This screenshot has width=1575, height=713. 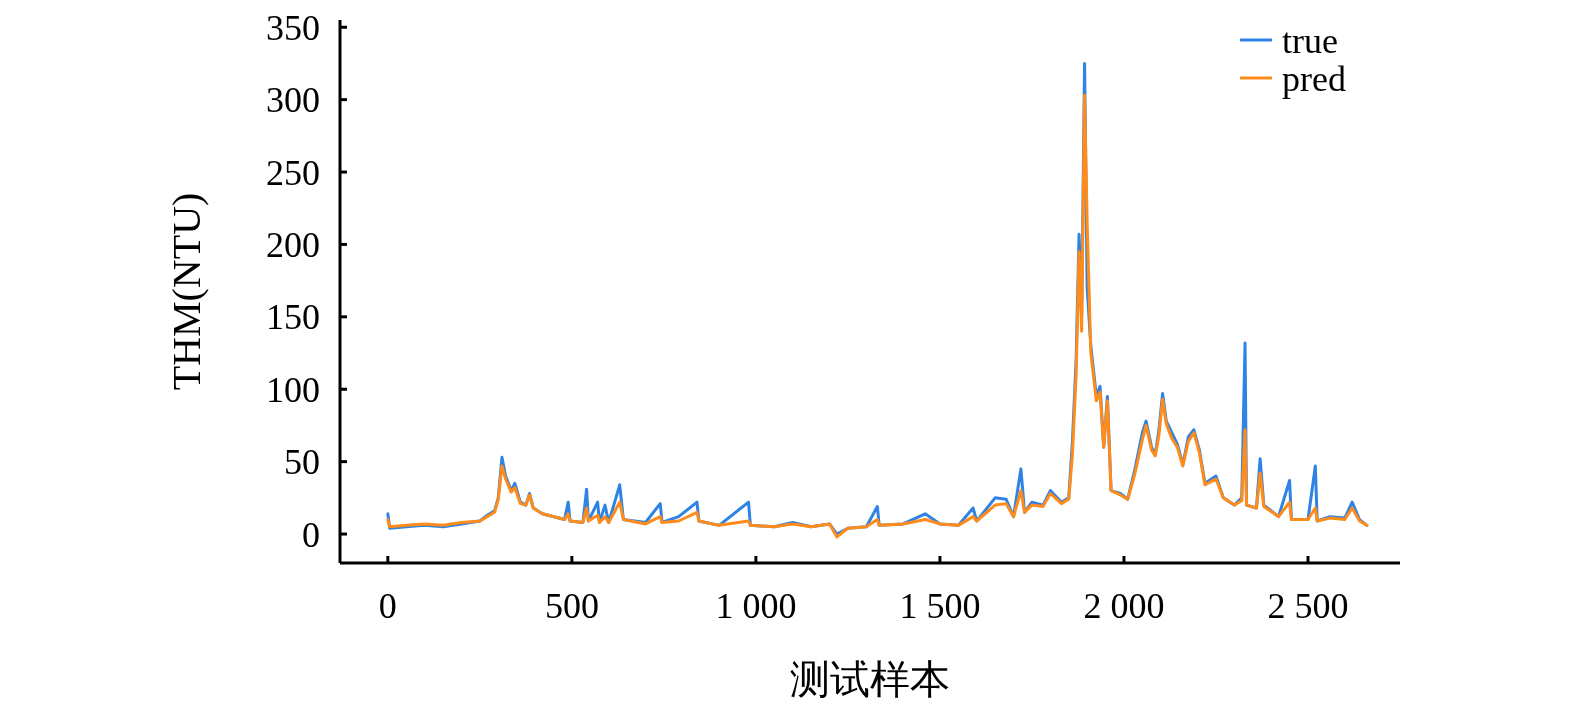 I want to click on x-tick-label: 1 500, so click(x=940, y=606).